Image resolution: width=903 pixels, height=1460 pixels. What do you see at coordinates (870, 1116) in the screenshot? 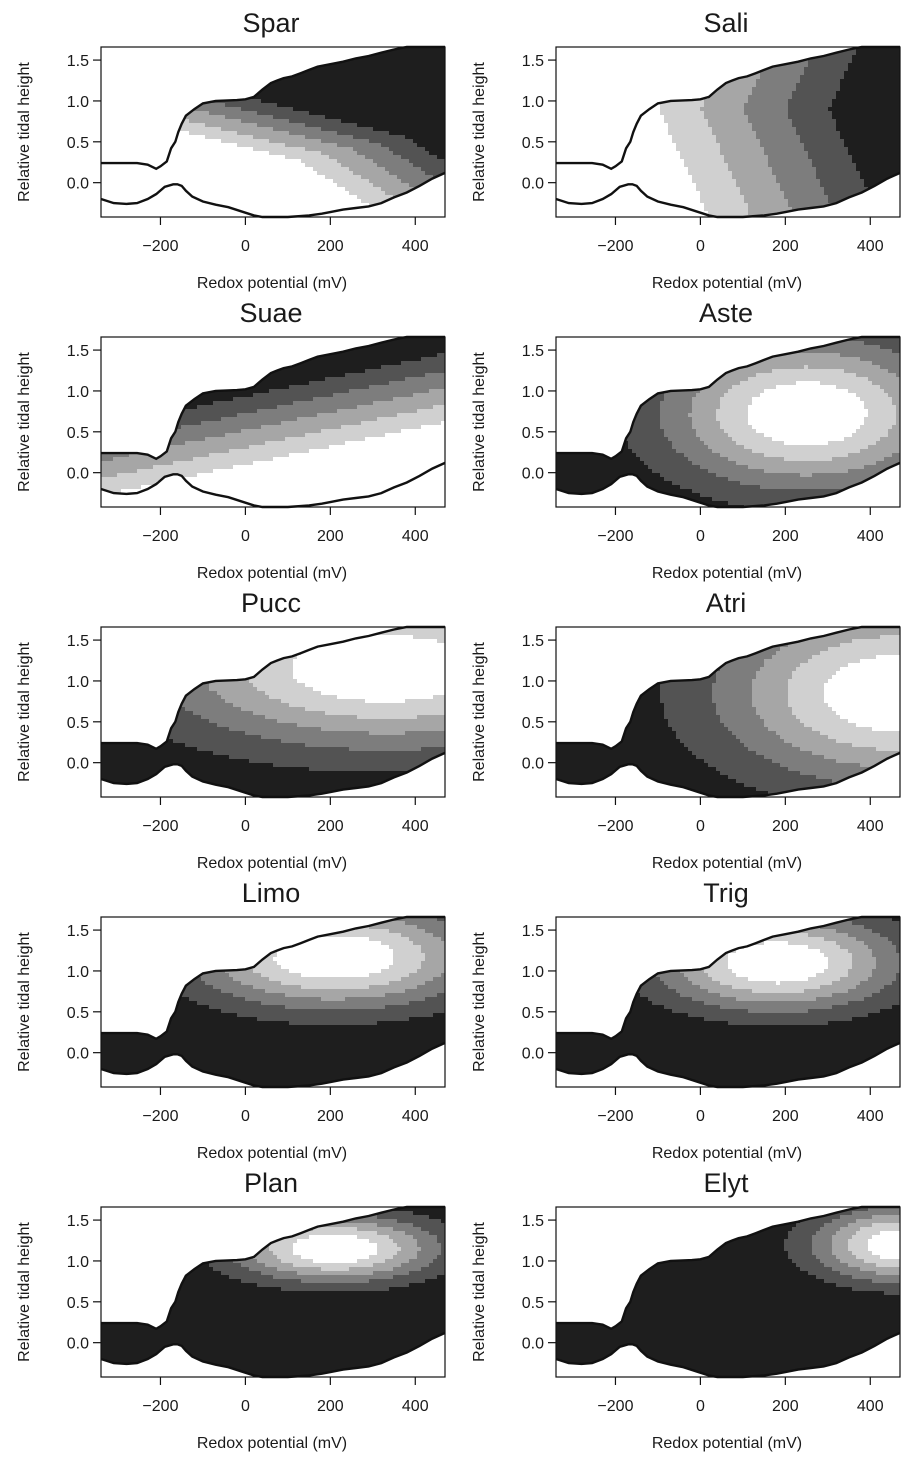
I see `panel-trig-x-tick-label: 400` at bounding box center [870, 1116].